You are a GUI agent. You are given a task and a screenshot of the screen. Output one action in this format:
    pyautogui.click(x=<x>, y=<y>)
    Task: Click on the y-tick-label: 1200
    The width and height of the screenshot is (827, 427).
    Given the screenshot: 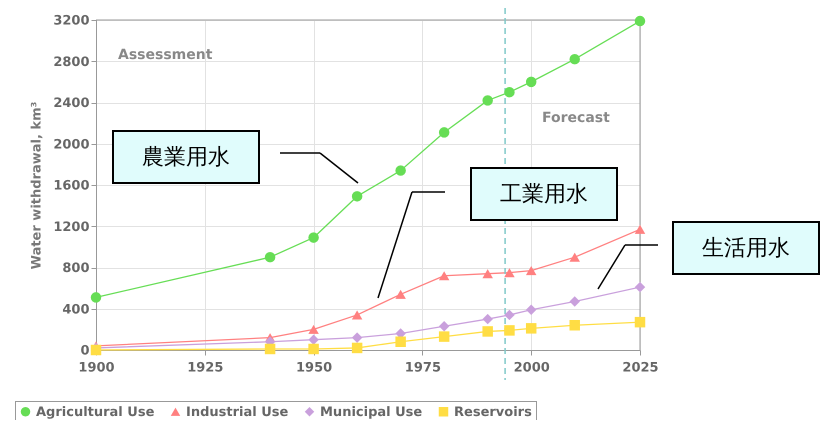 What is the action you would take?
    pyautogui.click(x=71, y=227)
    